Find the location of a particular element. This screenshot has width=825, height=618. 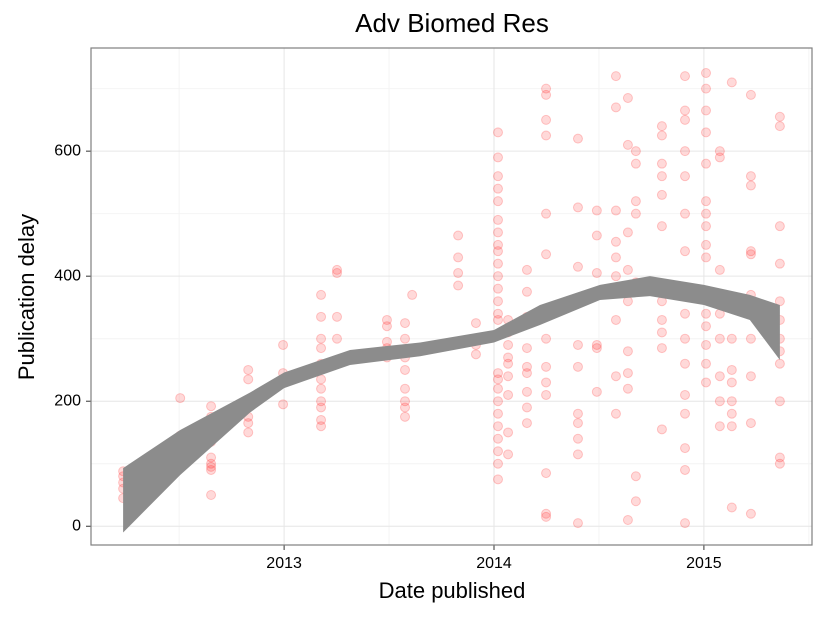

chart-title: Adv Biomed Res is located at coordinates (452, 23).